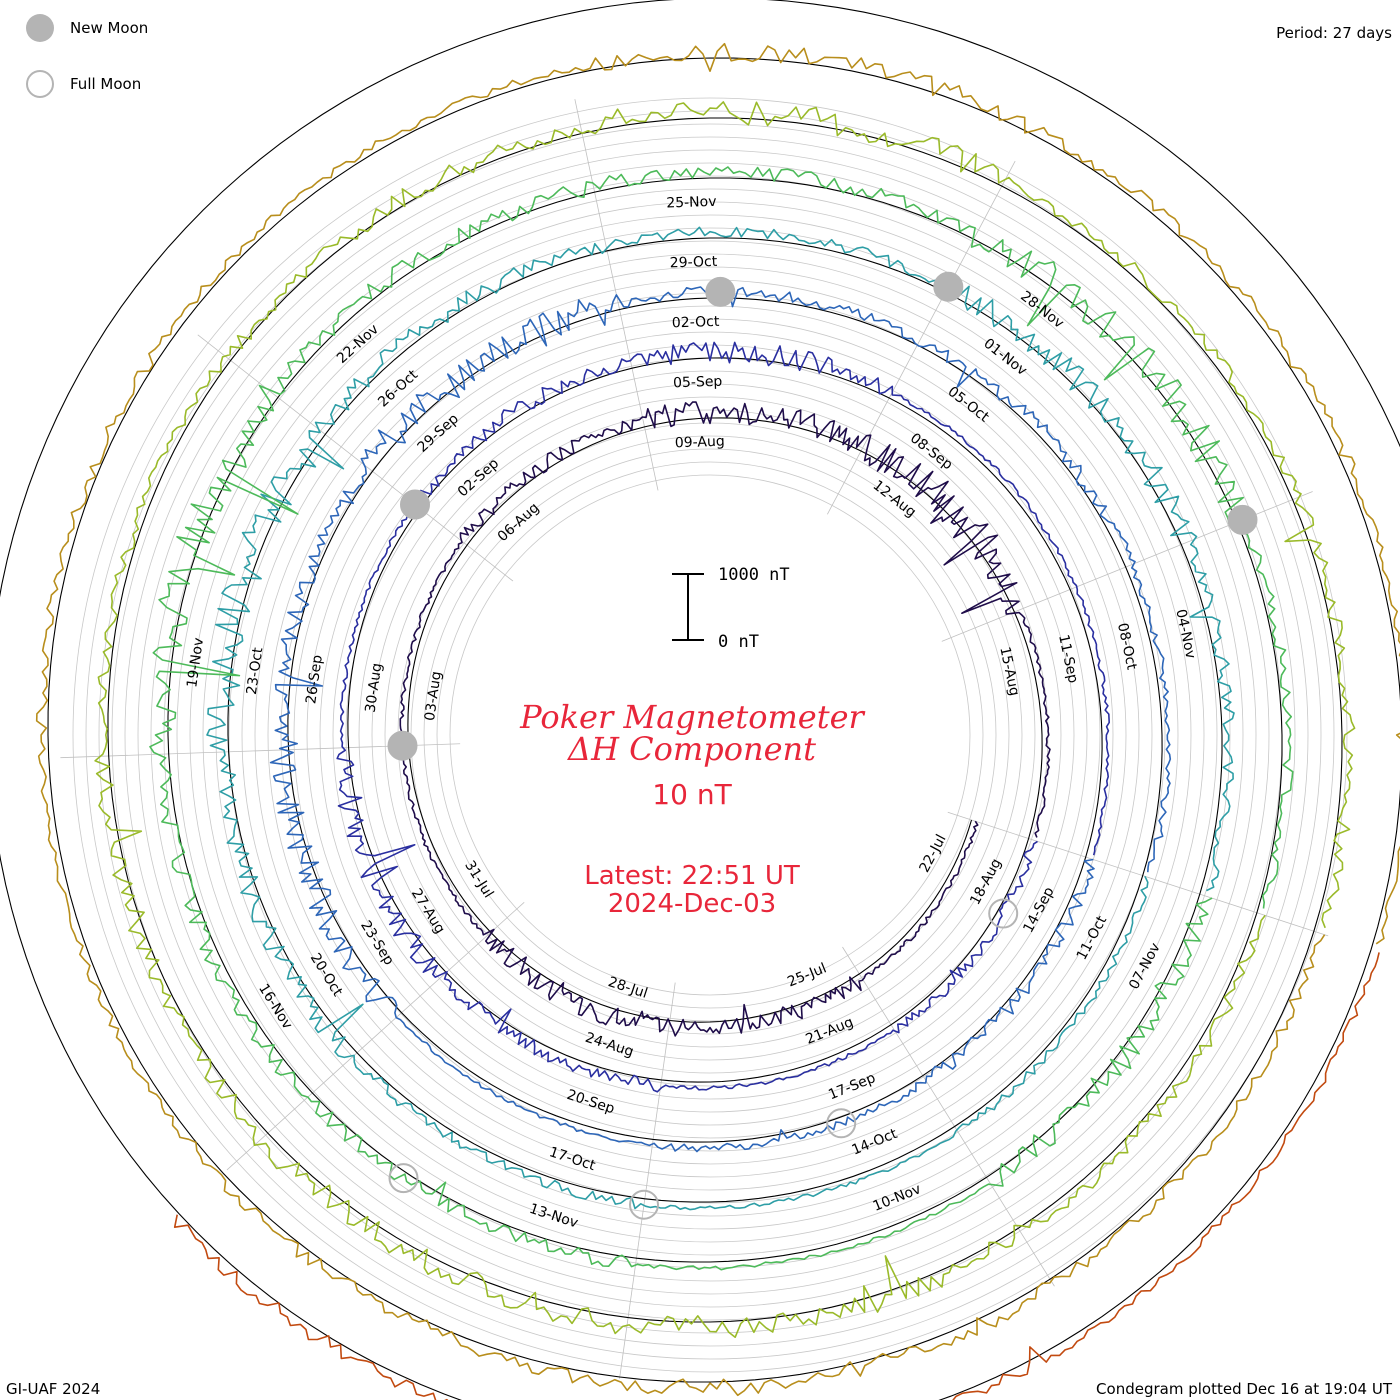  Describe the element at coordinates (519, 522) in the screenshot. I see `date-label: 06-Aug` at that location.